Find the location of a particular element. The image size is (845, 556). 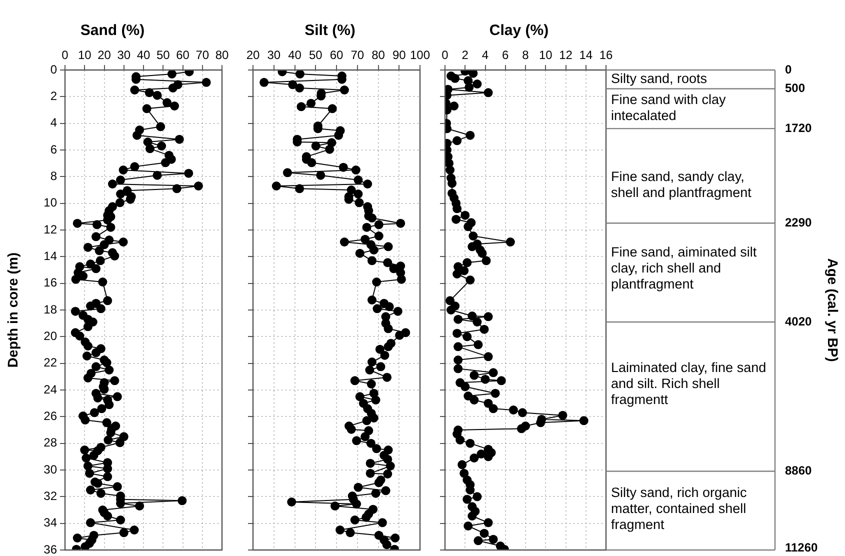

x-tick-label: 12 is located at coordinates (566, 55).